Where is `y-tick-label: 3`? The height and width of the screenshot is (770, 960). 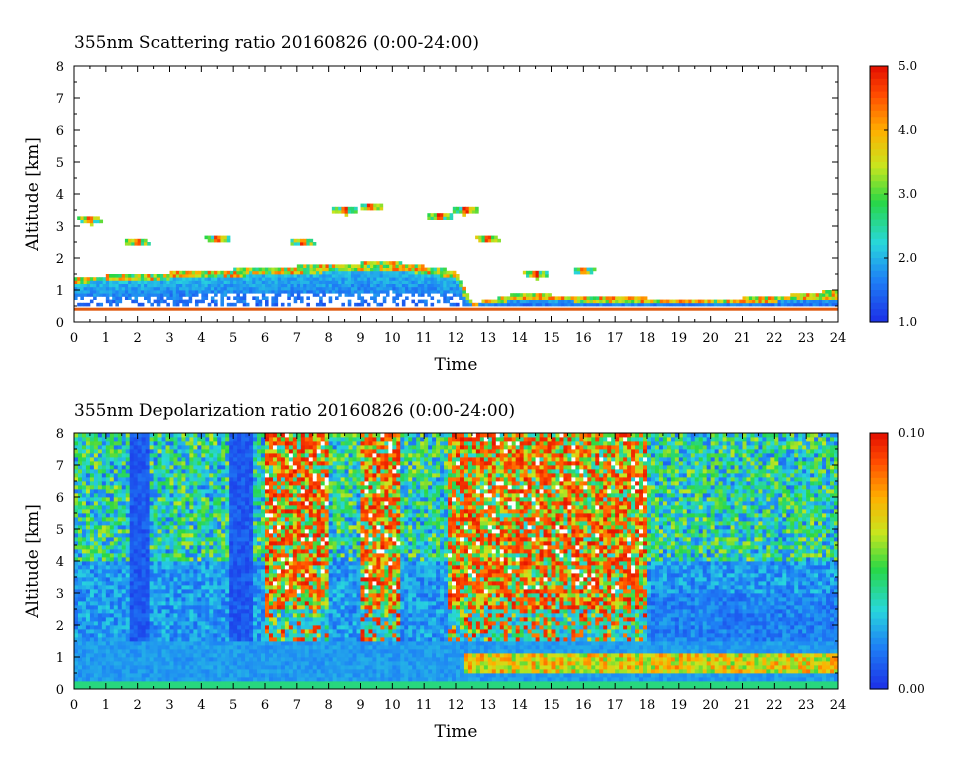 y-tick-label: 3 is located at coordinates (60, 227).